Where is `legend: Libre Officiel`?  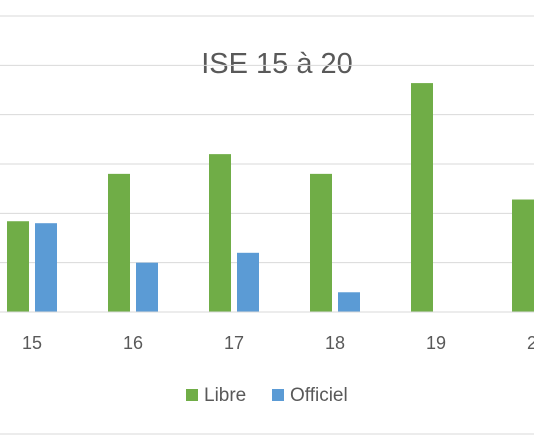
legend: Libre Officiel is located at coordinates (267, 395).